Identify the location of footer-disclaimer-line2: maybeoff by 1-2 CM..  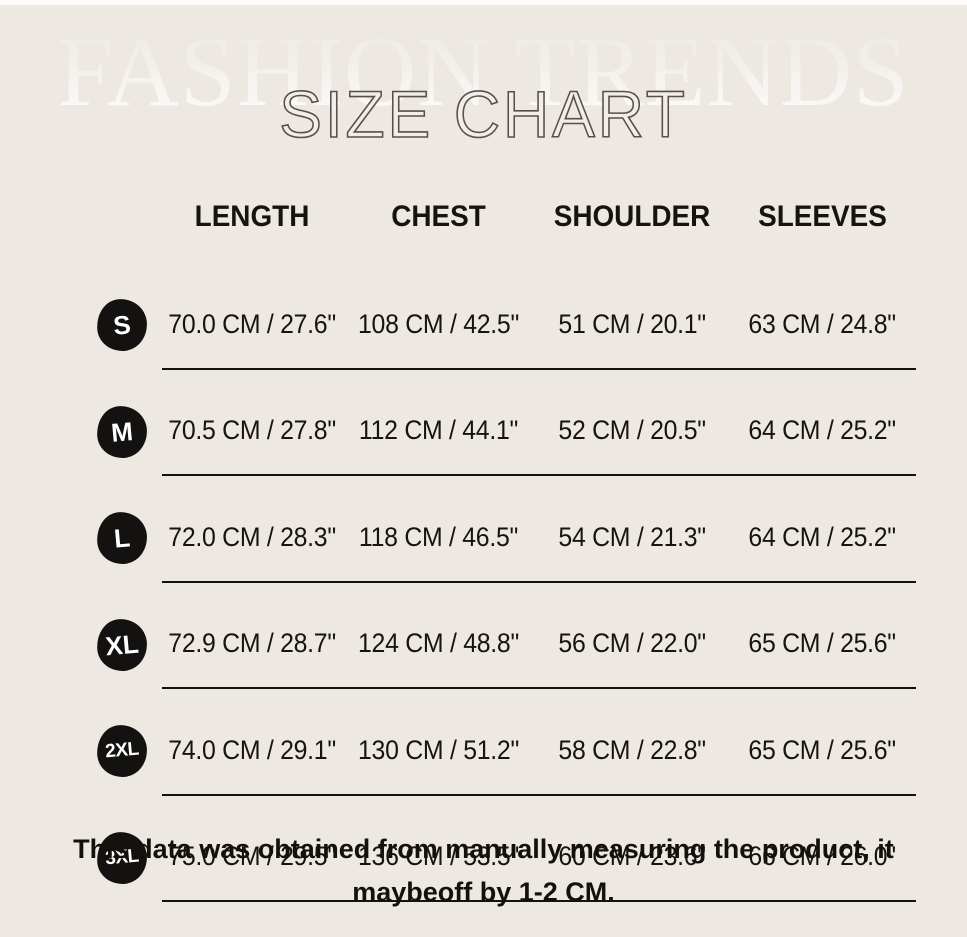
(483, 892).